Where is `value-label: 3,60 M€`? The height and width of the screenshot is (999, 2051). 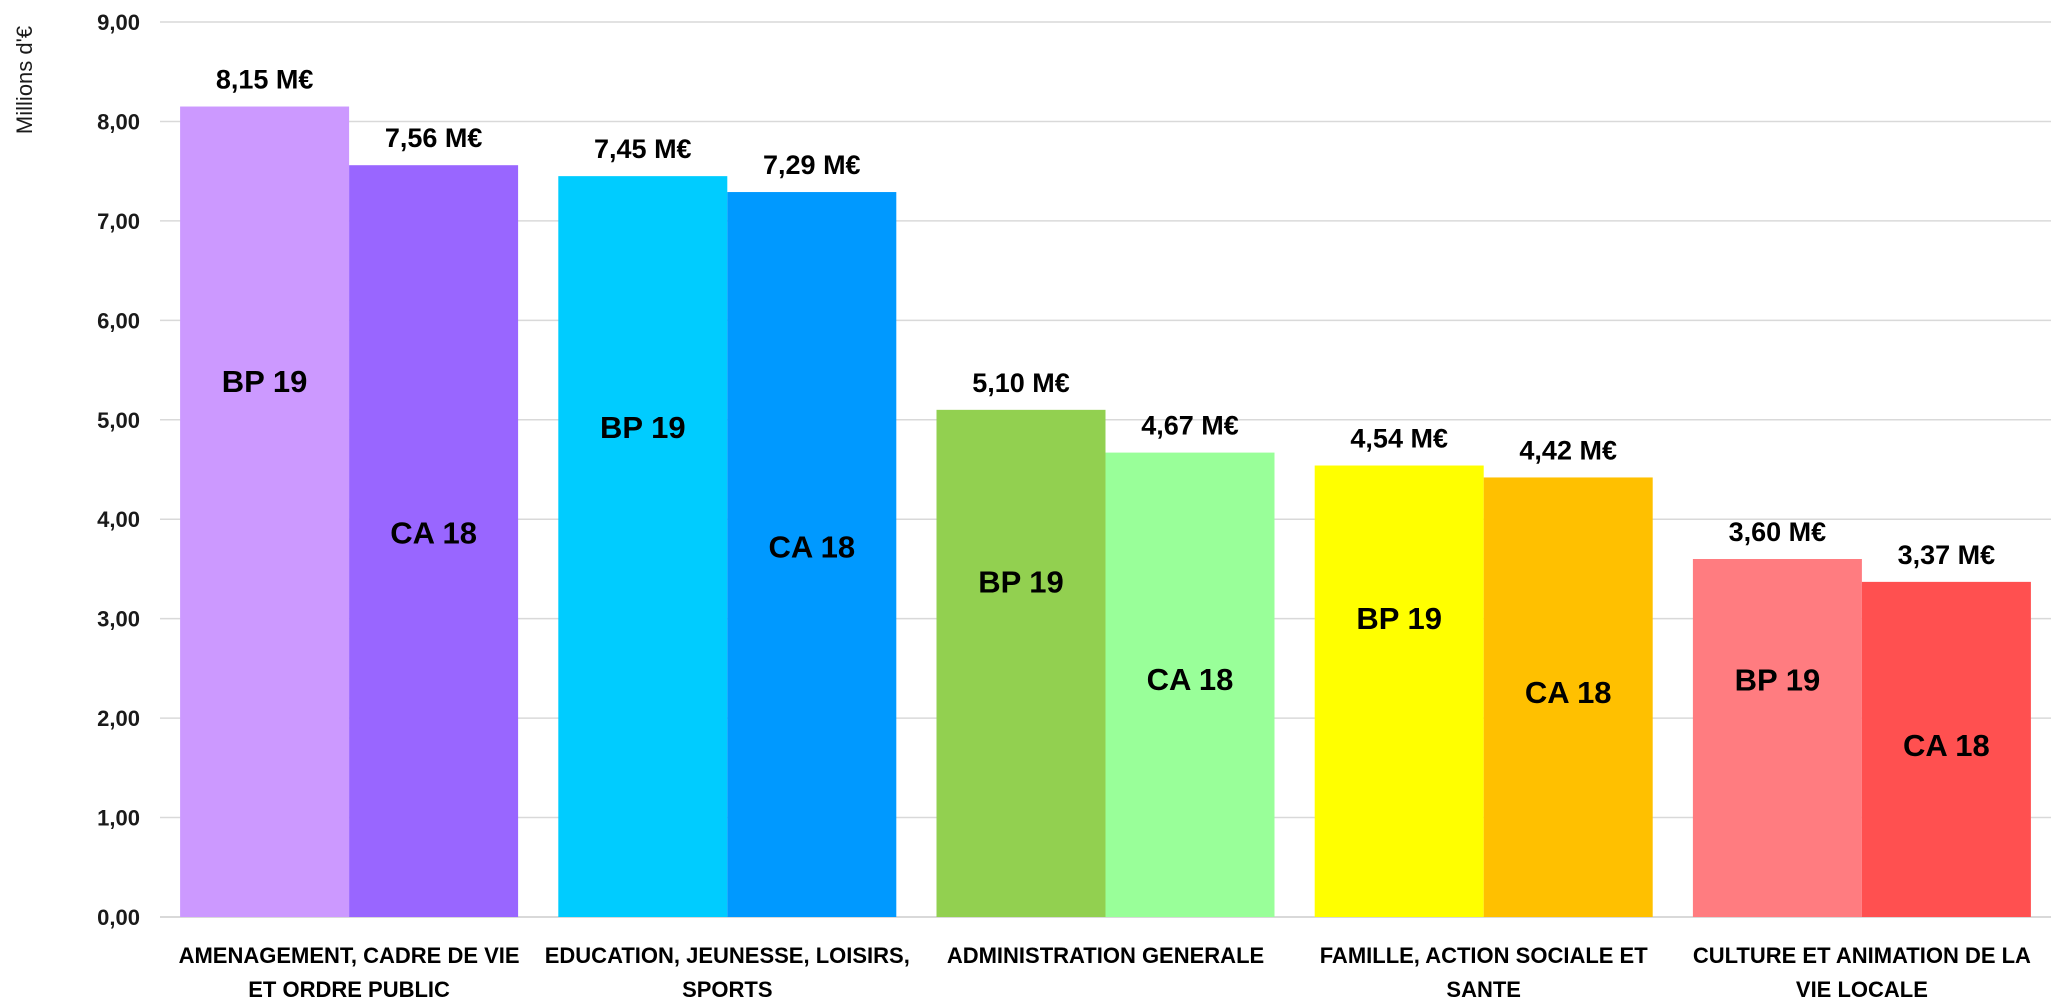
value-label: 3,60 M€ is located at coordinates (1778, 532).